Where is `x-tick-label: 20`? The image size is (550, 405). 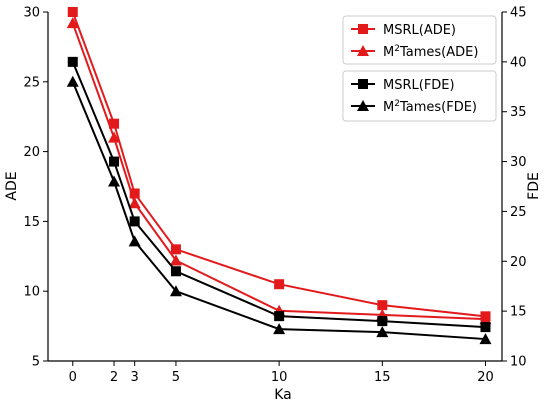
x-tick-label: 20 is located at coordinates (485, 377).